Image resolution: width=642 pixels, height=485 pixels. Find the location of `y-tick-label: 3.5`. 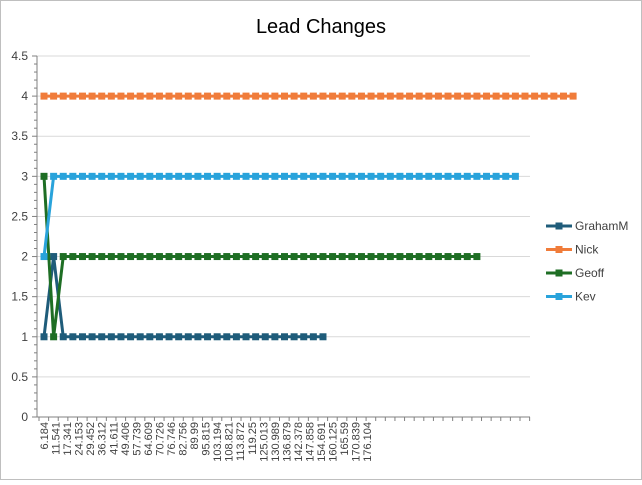

y-tick-label: 3.5 is located at coordinates (19, 136).